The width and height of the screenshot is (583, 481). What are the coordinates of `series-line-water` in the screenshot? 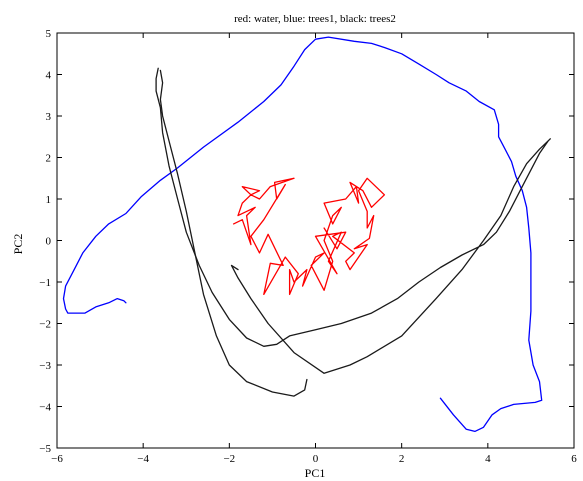 It's located at (309, 236).